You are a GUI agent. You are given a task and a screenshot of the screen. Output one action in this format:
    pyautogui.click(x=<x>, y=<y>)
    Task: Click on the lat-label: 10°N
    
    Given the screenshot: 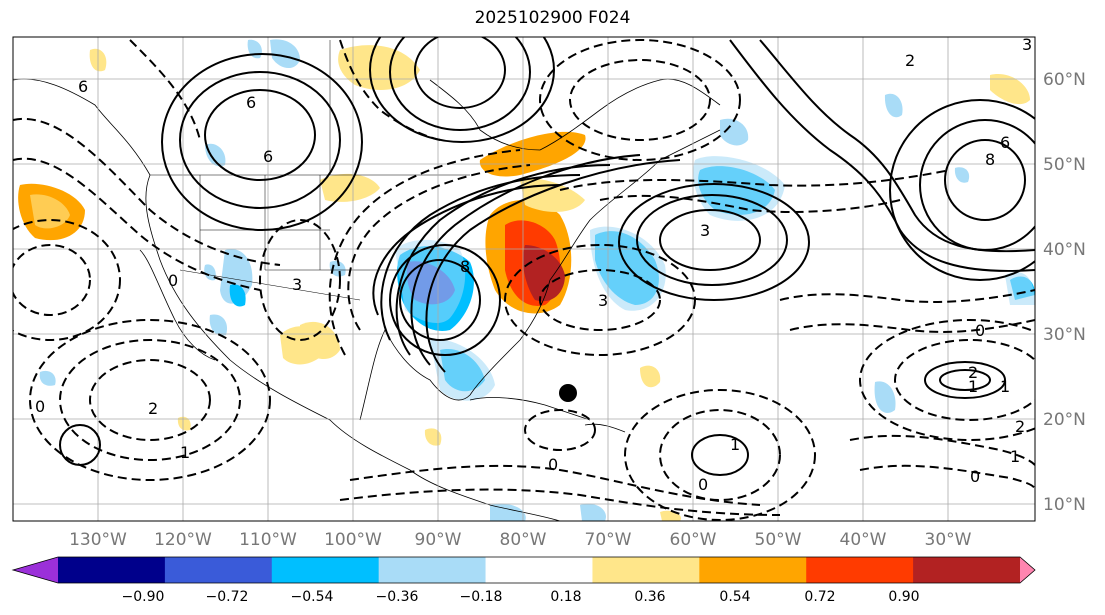 What is the action you would take?
    pyautogui.click(x=1064, y=505)
    